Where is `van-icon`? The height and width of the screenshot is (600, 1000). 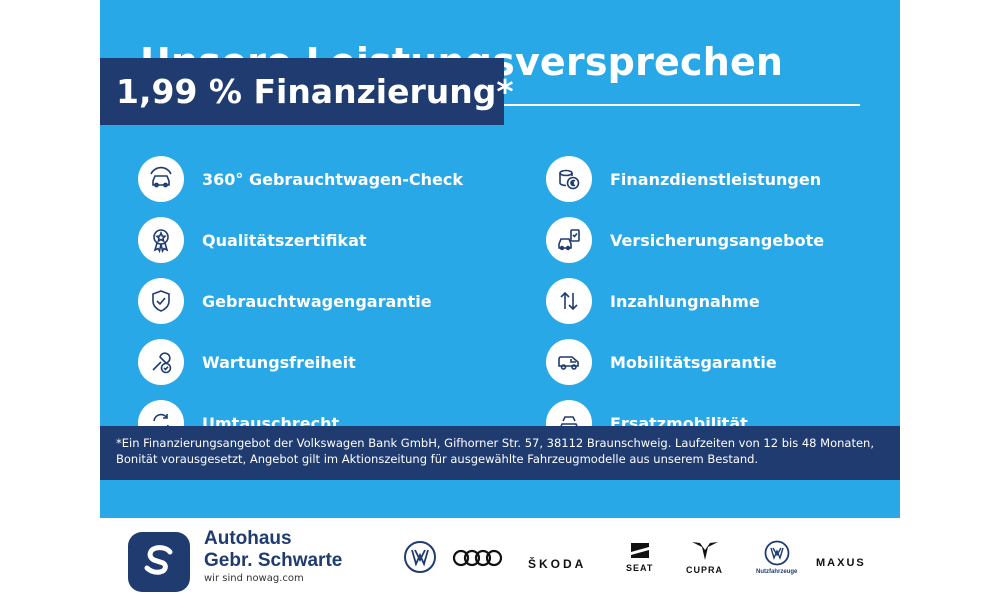
van-icon is located at coordinates (569, 362).